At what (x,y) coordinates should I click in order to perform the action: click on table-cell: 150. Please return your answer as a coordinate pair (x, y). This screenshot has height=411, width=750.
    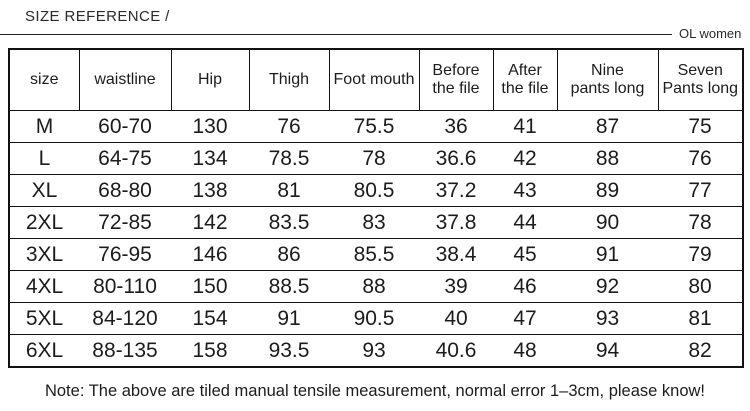
    Looking at the image, I should click on (210, 286).